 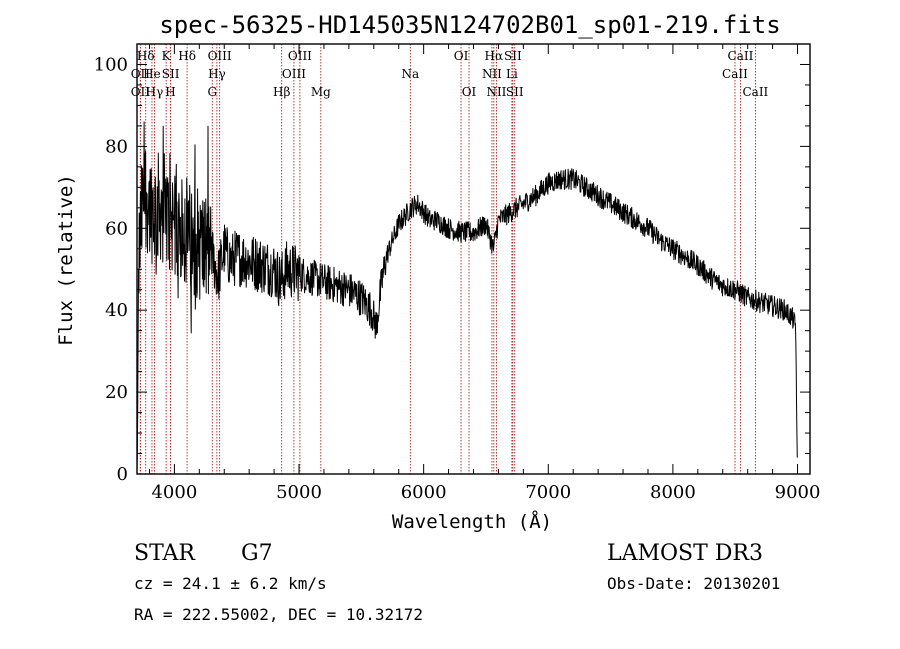 What do you see at coordinates (299, 492) in the screenshot?
I see `x-tick-label-5000: 5000` at bounding box center [299, 492].